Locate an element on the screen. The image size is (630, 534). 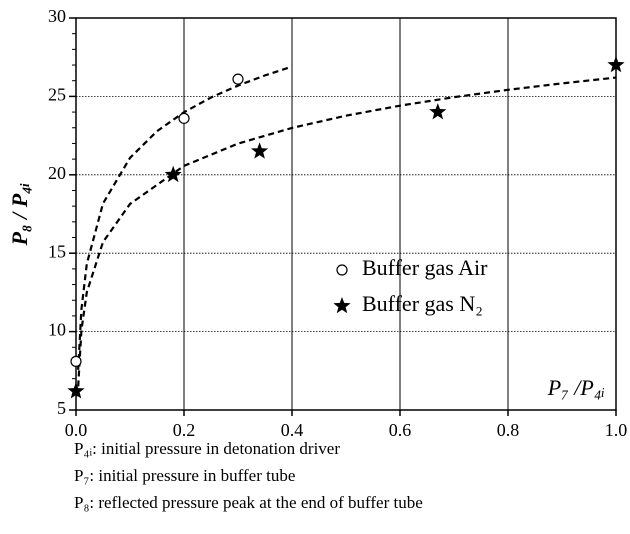
x-axis-label: P₇ /P₄ᵢ is located at coordinates (576, 387).